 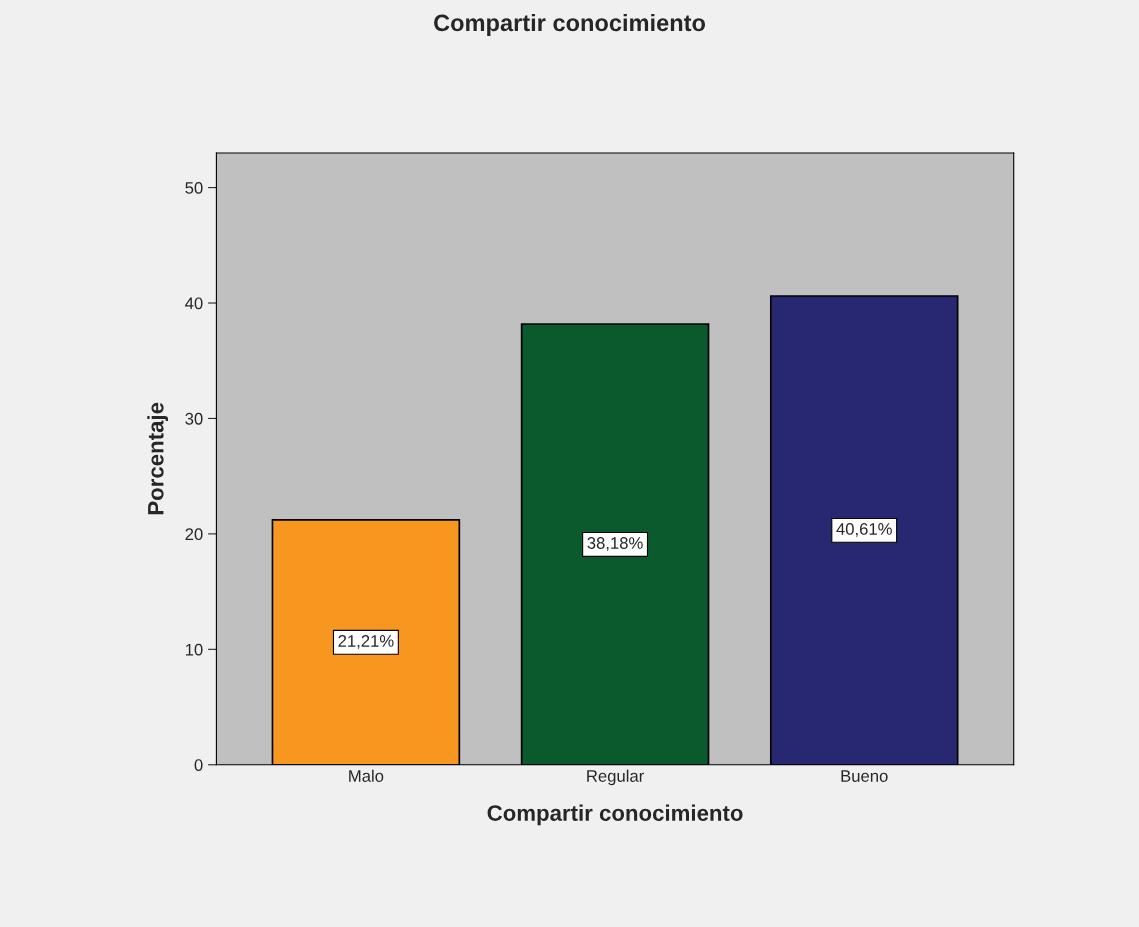 I want to click on chart-title: Compartir conocimiento, so click(x=570, y=24).